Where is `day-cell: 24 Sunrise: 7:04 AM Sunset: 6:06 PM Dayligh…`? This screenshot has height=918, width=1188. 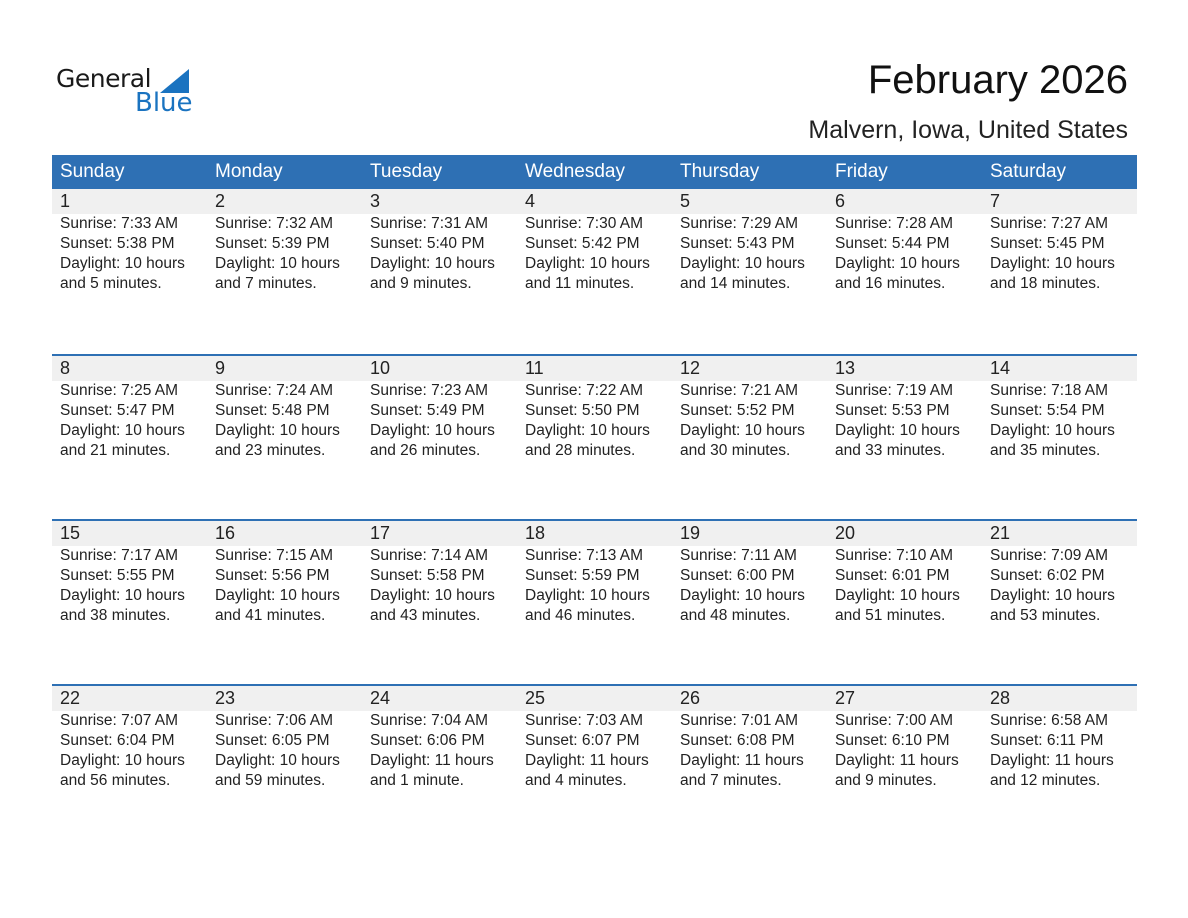 day-cell: 24 Sunrise: 7:04 AM Sunset: 6:06 PM Dayligh… is located at coordinates (439, 738).